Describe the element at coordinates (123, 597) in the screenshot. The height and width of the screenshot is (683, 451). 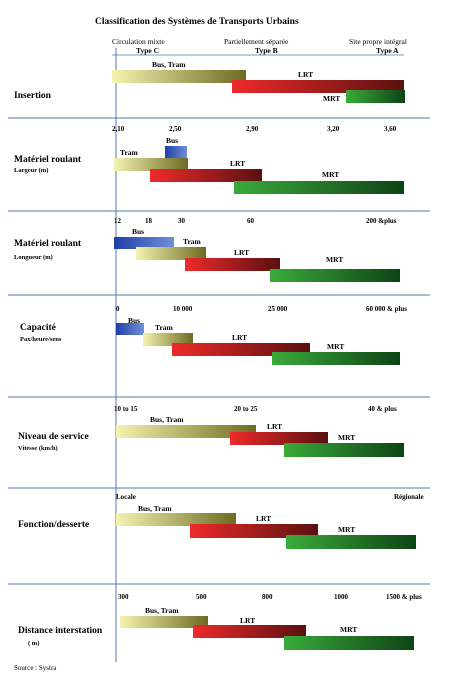
I see `tick-label: 300` at that location.